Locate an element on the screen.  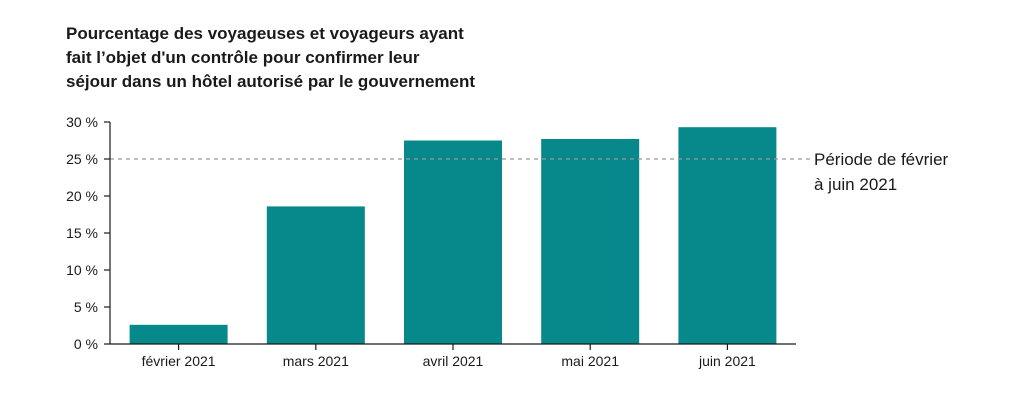
y-tick-label: 30 % is located at coordinates (82, 122).